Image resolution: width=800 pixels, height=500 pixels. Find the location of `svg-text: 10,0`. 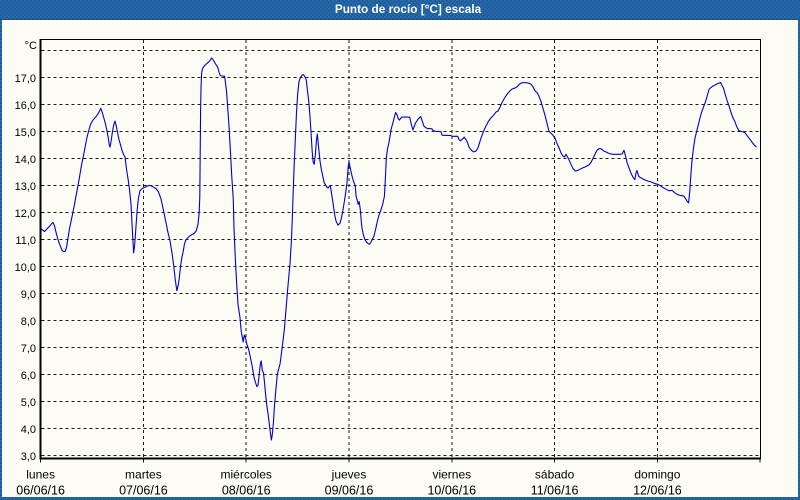

svg-text: 10,0 is located at coordinates (25, 268).